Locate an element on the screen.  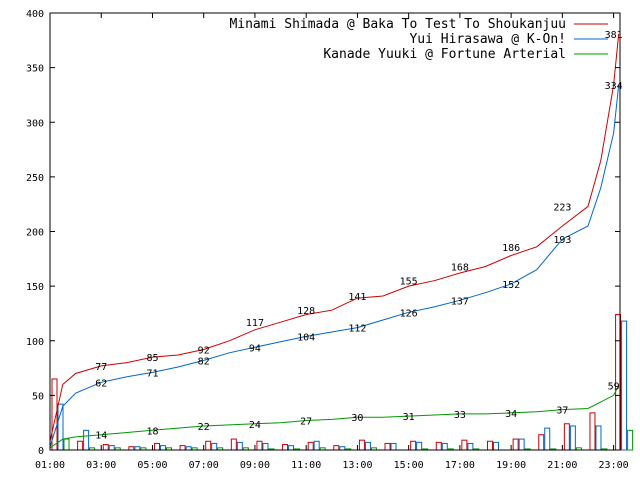
data-label: 85 is located at coordinates (152, 358).